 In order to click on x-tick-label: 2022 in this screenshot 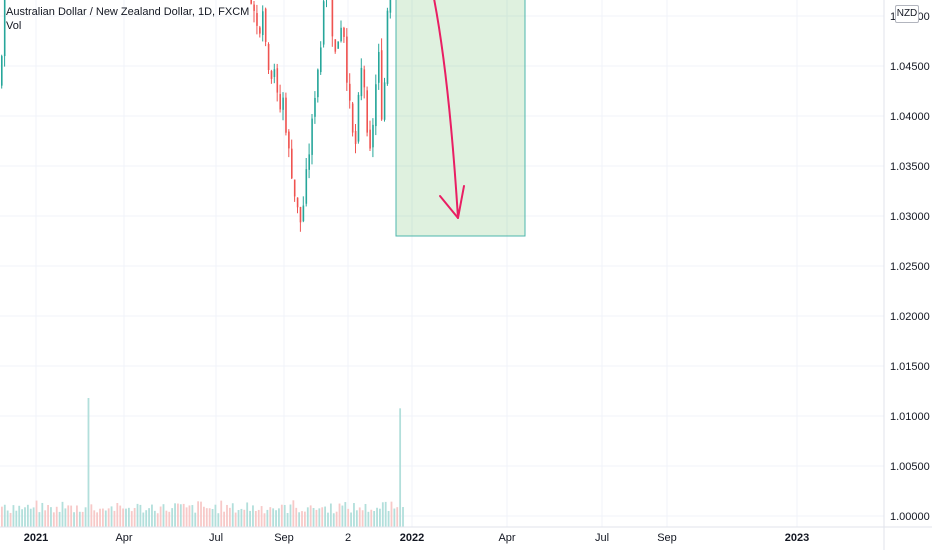, I will do `click(412, 538)`.